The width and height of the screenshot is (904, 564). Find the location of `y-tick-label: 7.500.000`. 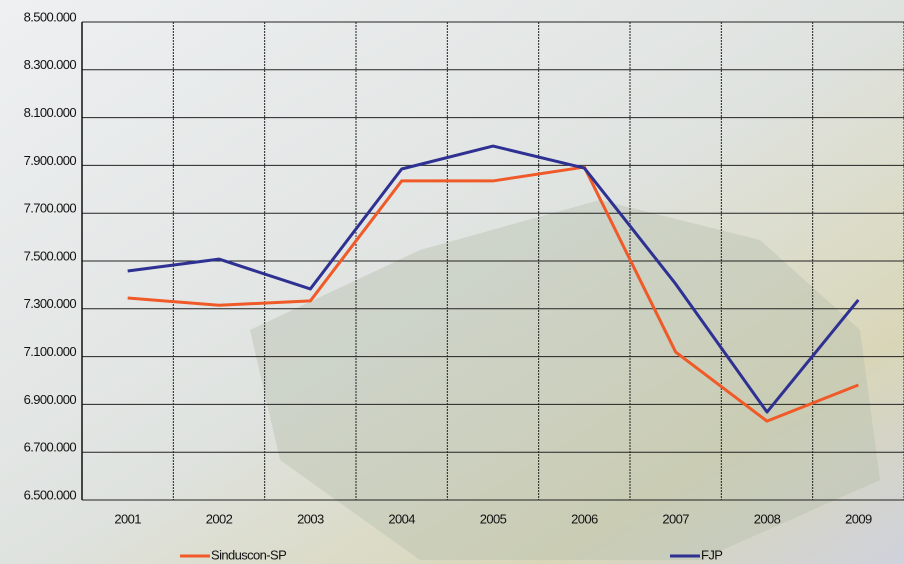

y-tick-label: 7.500.000 is located at coordinates (50, 255).